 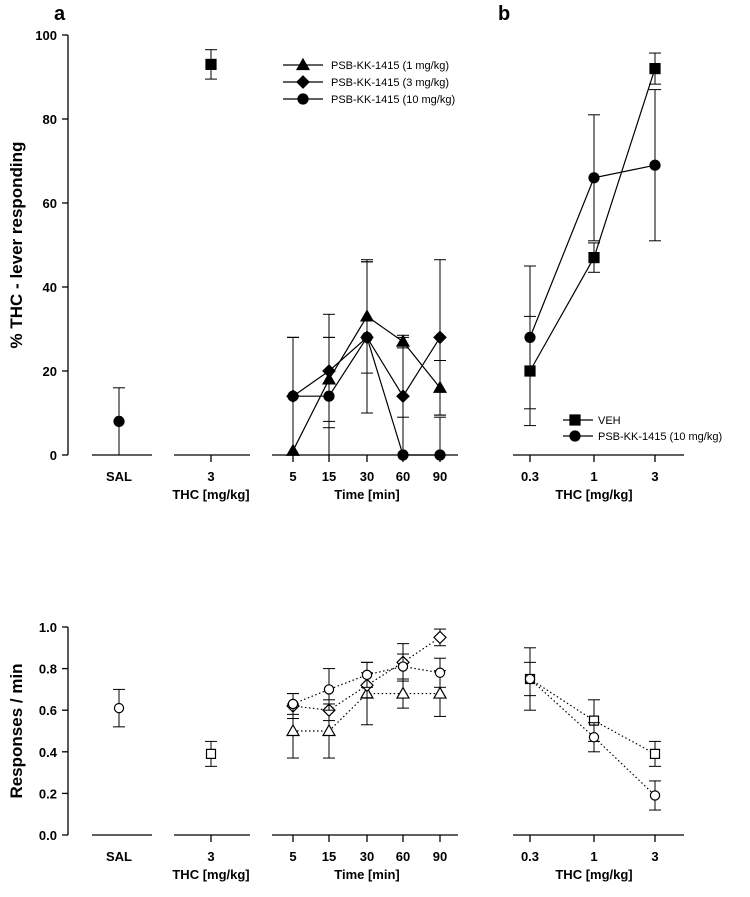 I want to click on series-line-diamond, so click(x=366, y=673).